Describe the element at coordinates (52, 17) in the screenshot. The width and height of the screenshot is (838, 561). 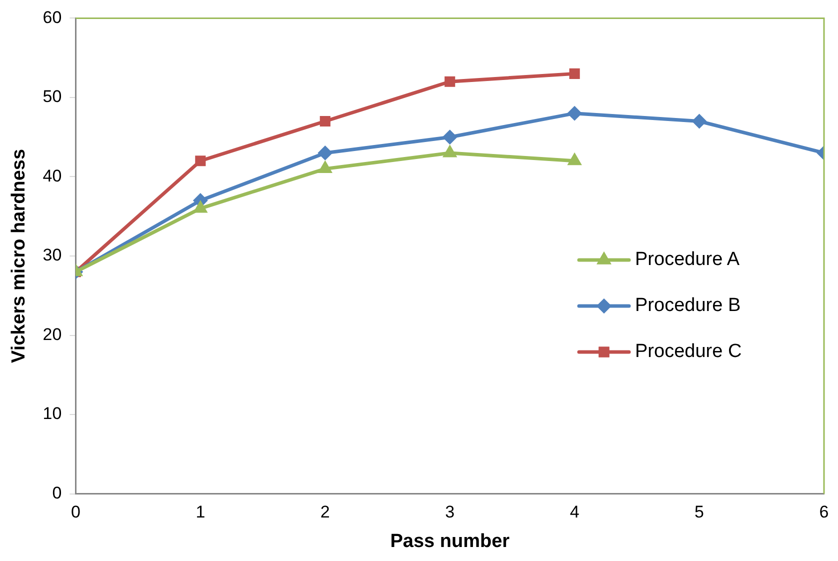
I see `y-tick-label: 60` at that location.